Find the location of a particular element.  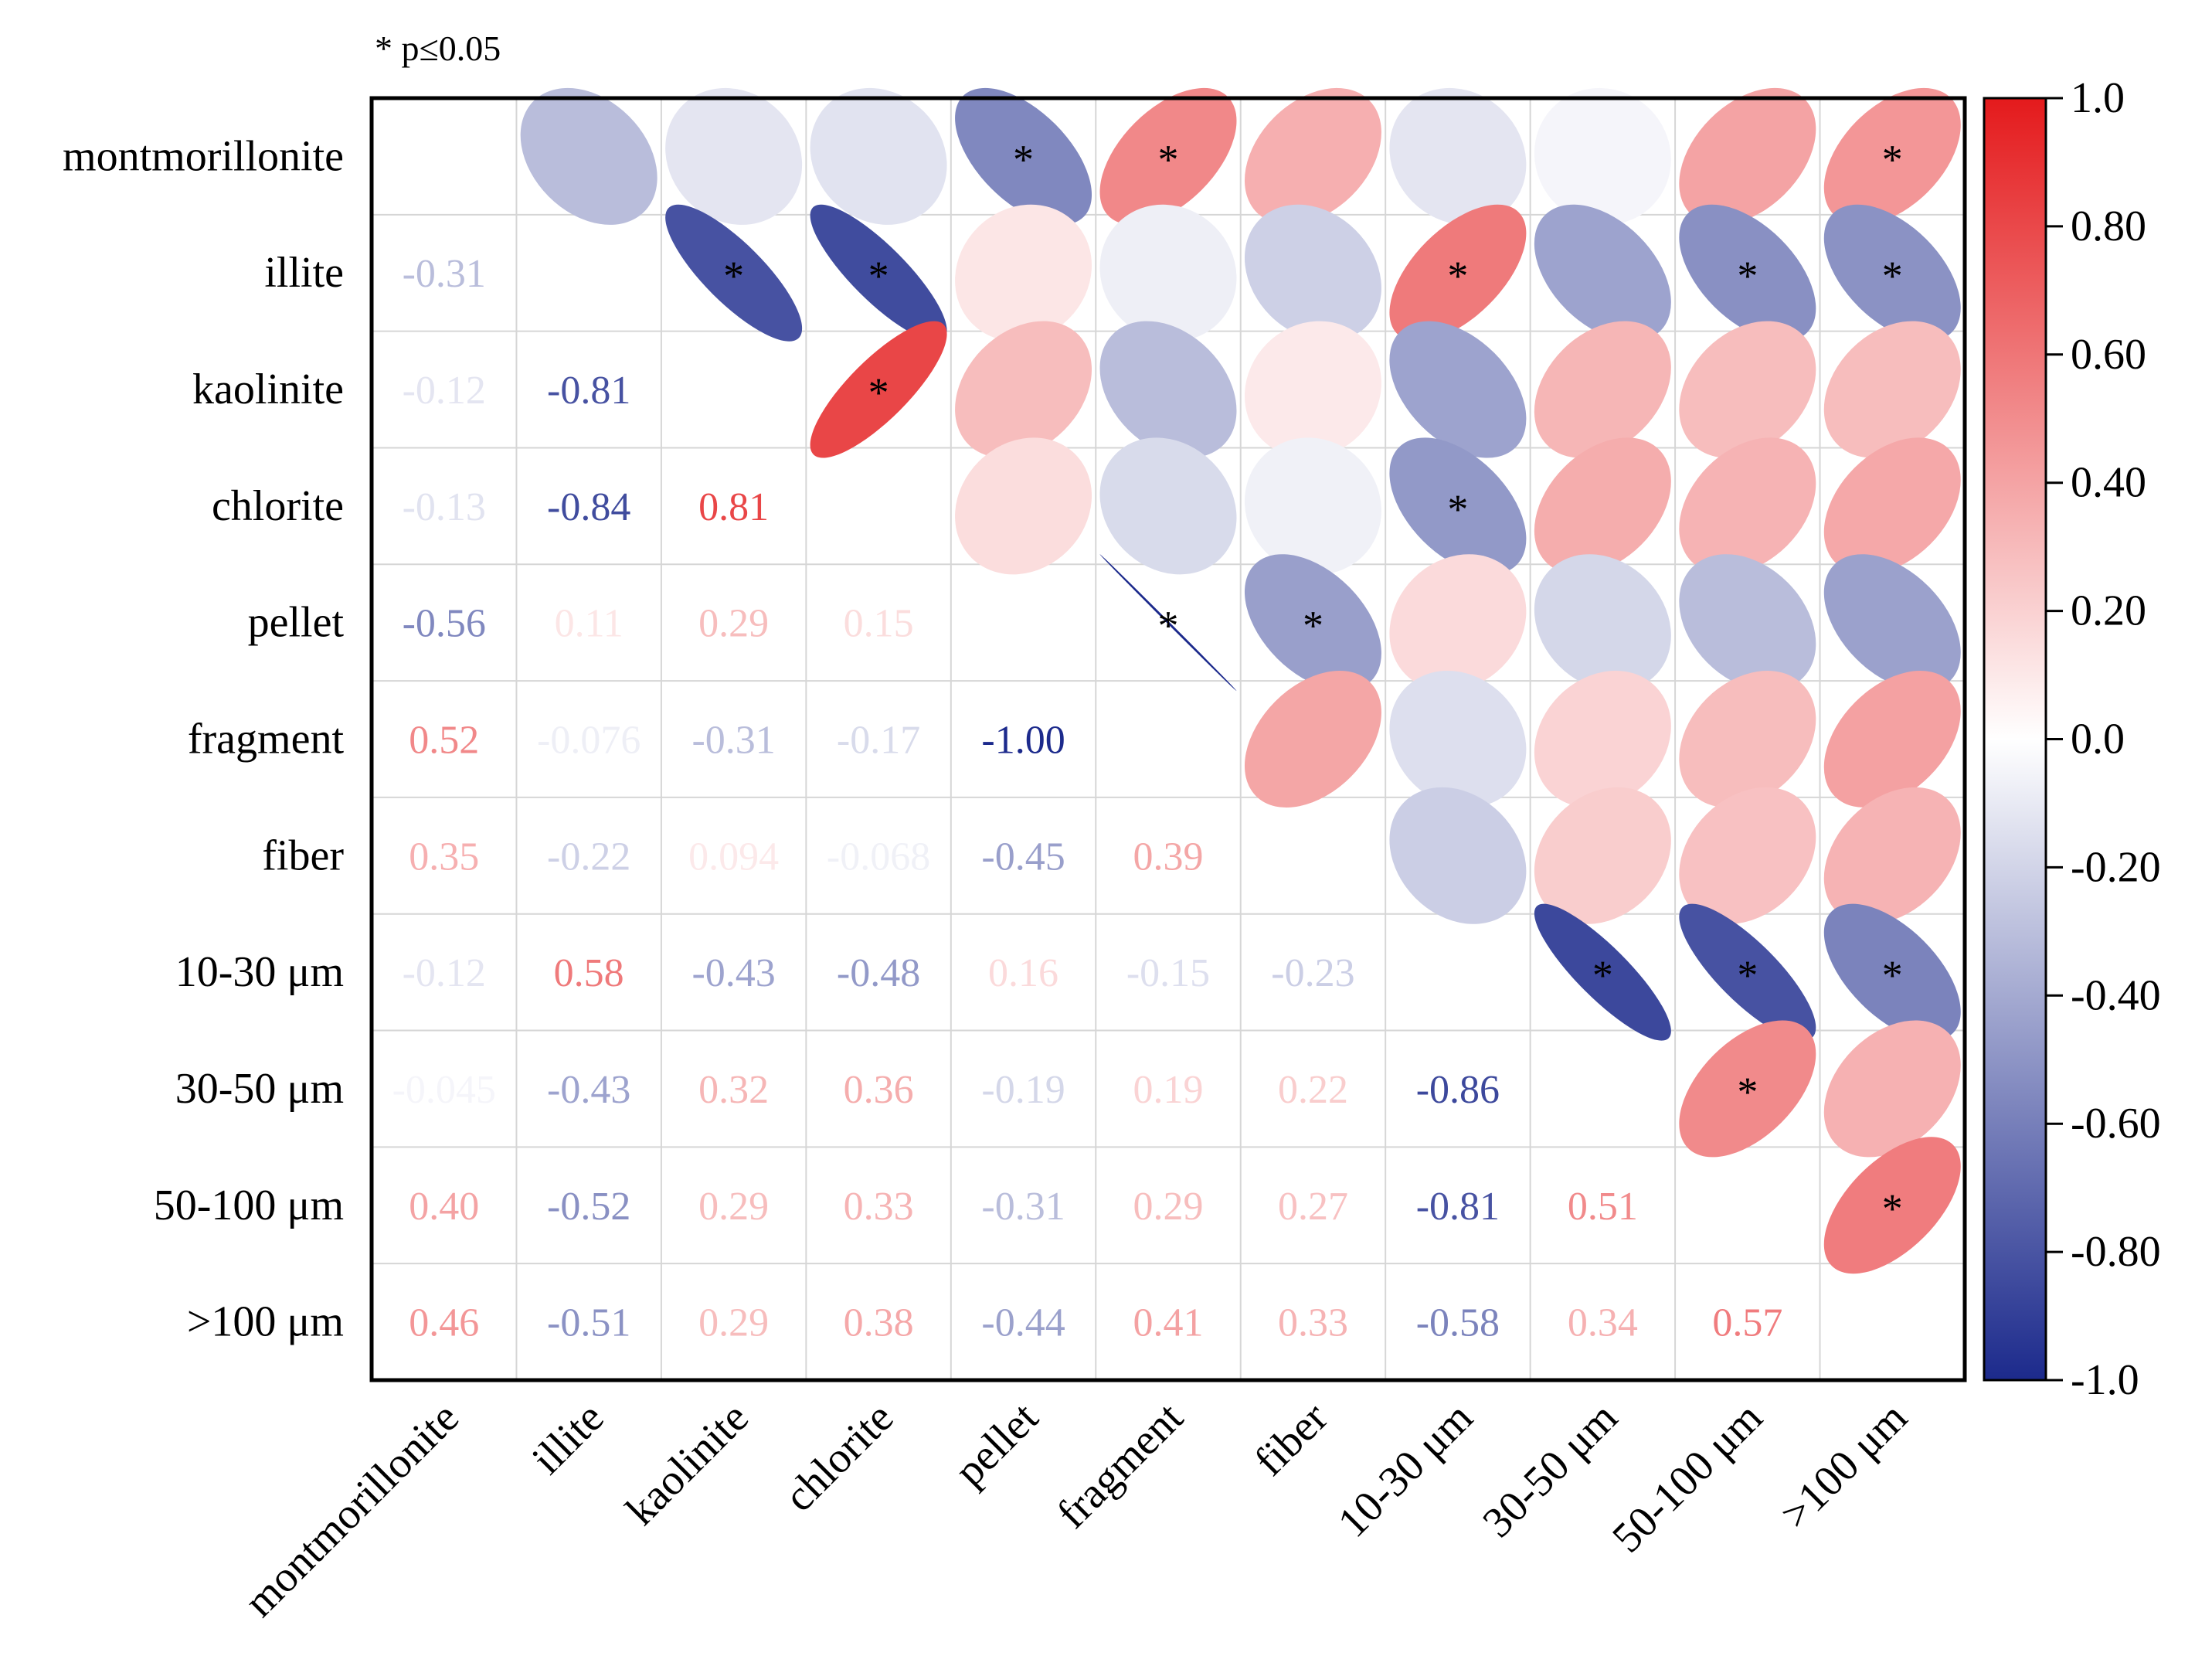

correlation-value: -0.13 is located at coordinates (444, 507).